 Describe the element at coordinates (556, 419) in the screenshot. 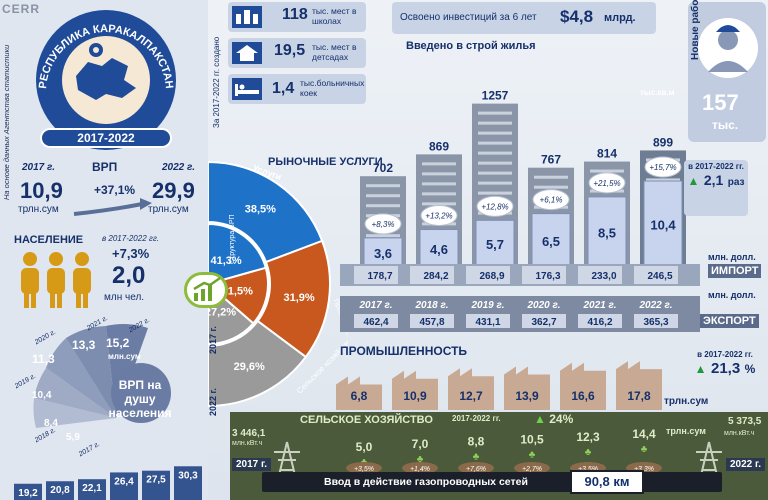

I see `agri-growth-value: 24` at that location.